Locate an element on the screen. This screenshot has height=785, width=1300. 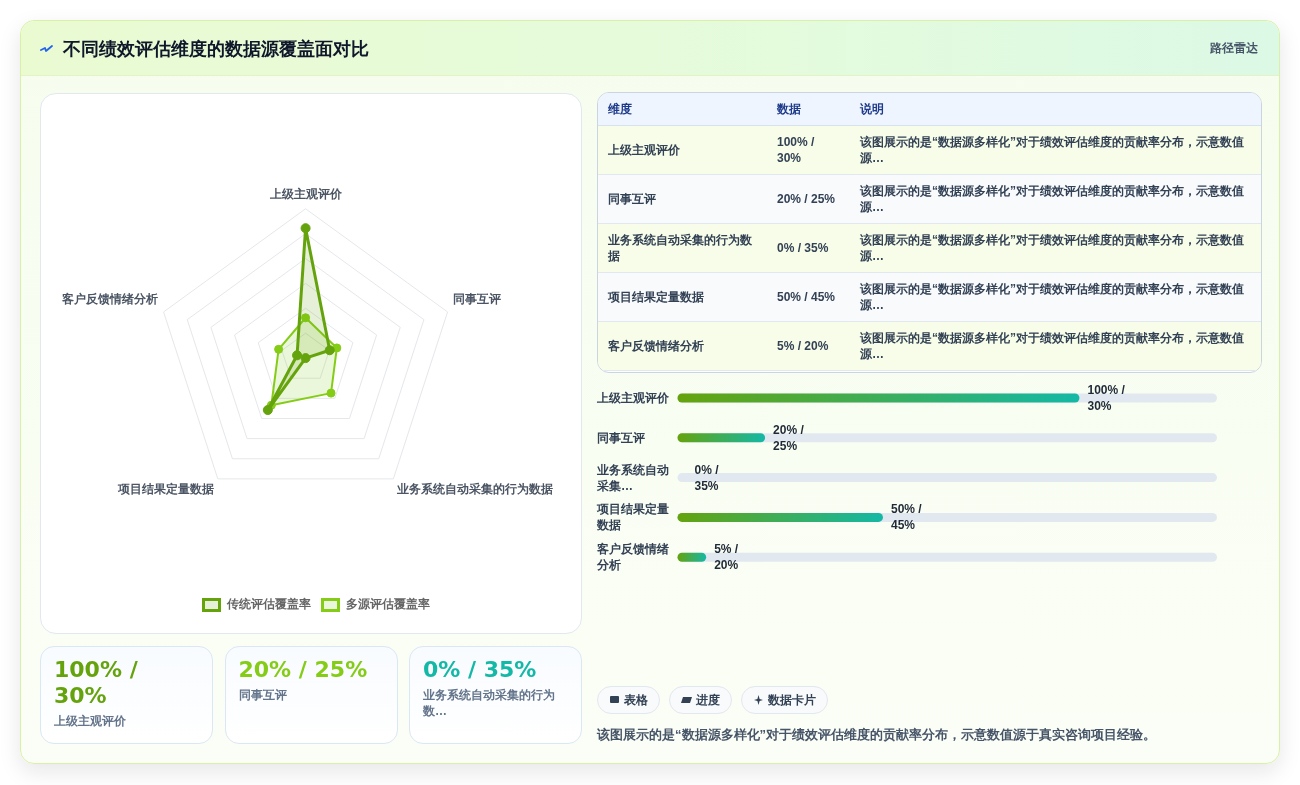
spoke-label: 项目结果定量数据 is located at coordinates (166, 489).